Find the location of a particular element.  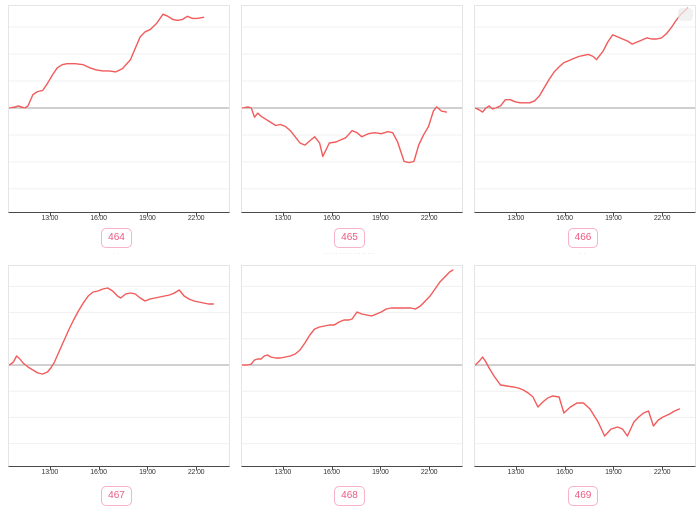

plotly-watermark-icon is located at coordinates (685, 14).